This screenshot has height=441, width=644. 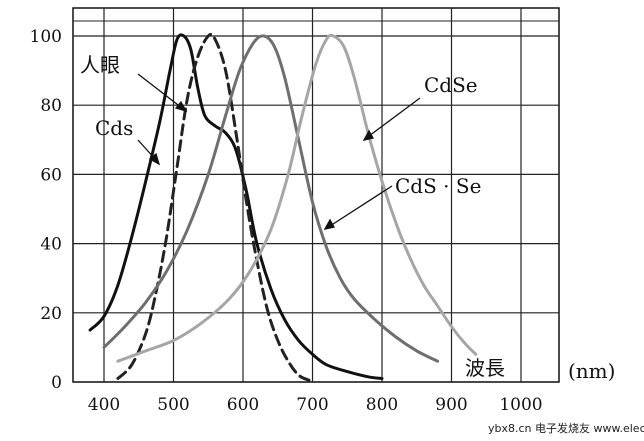 What do you see at coordinates (566, 428) in the screenshot?
I see `watermark: ybx8.cn 电子发烧友 www.elecfans.com` at bounding box center [566, 428].